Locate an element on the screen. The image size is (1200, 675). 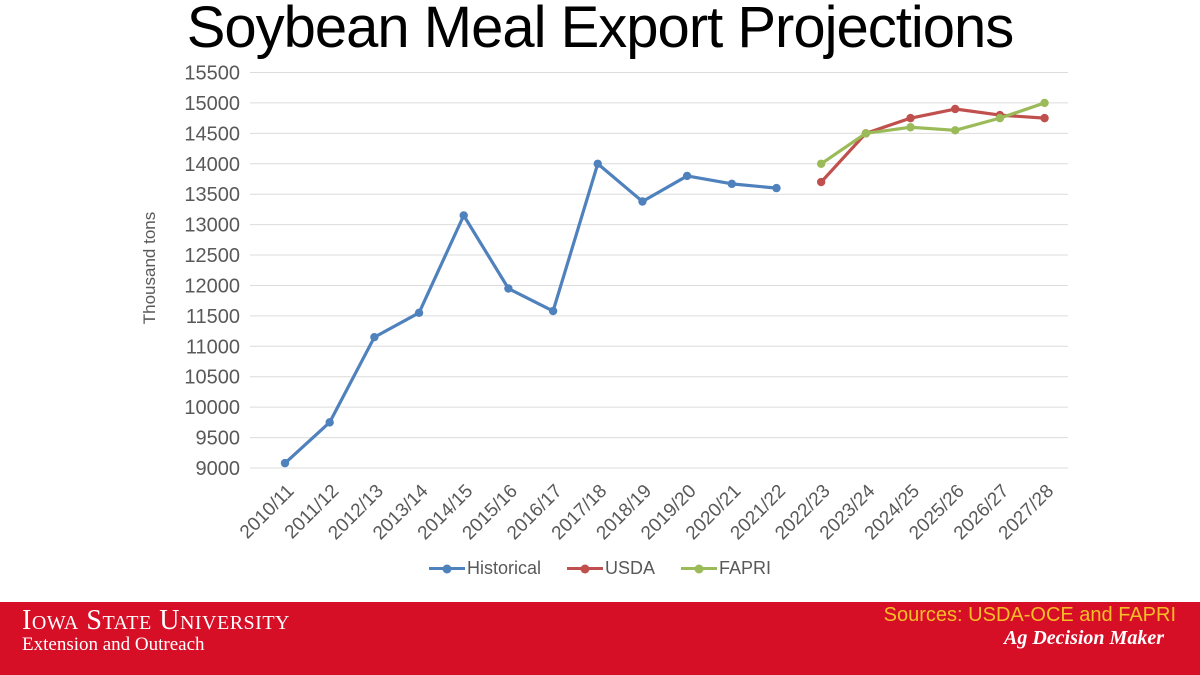
legend-label: Historical is located at coordinates (503, 568).